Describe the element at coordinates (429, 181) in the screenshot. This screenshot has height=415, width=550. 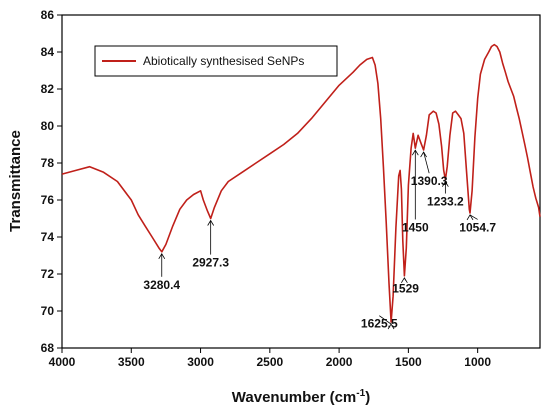
I see `annotation-label: 1390.3` at that location.